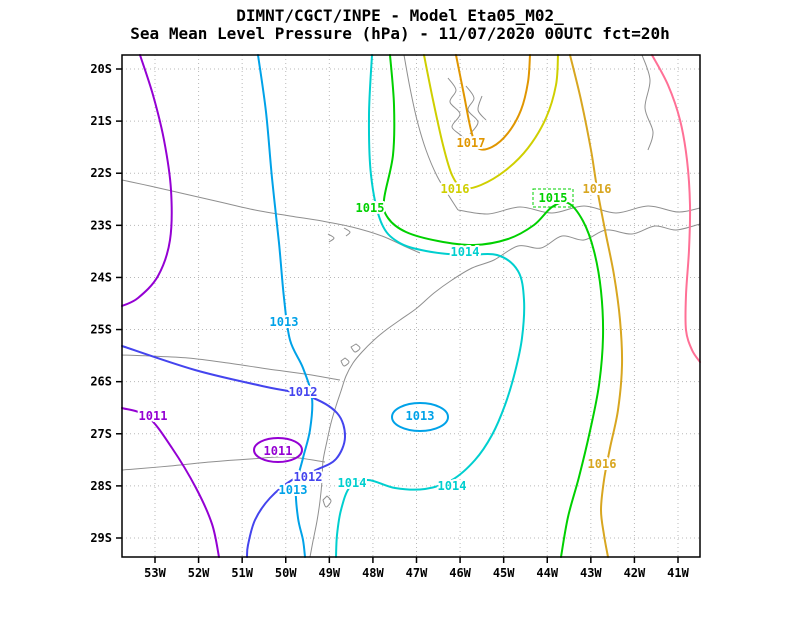  Describe the element at coordinates (678, 573) in the screenshot. I see `x-axis-label: 41W` at that location.